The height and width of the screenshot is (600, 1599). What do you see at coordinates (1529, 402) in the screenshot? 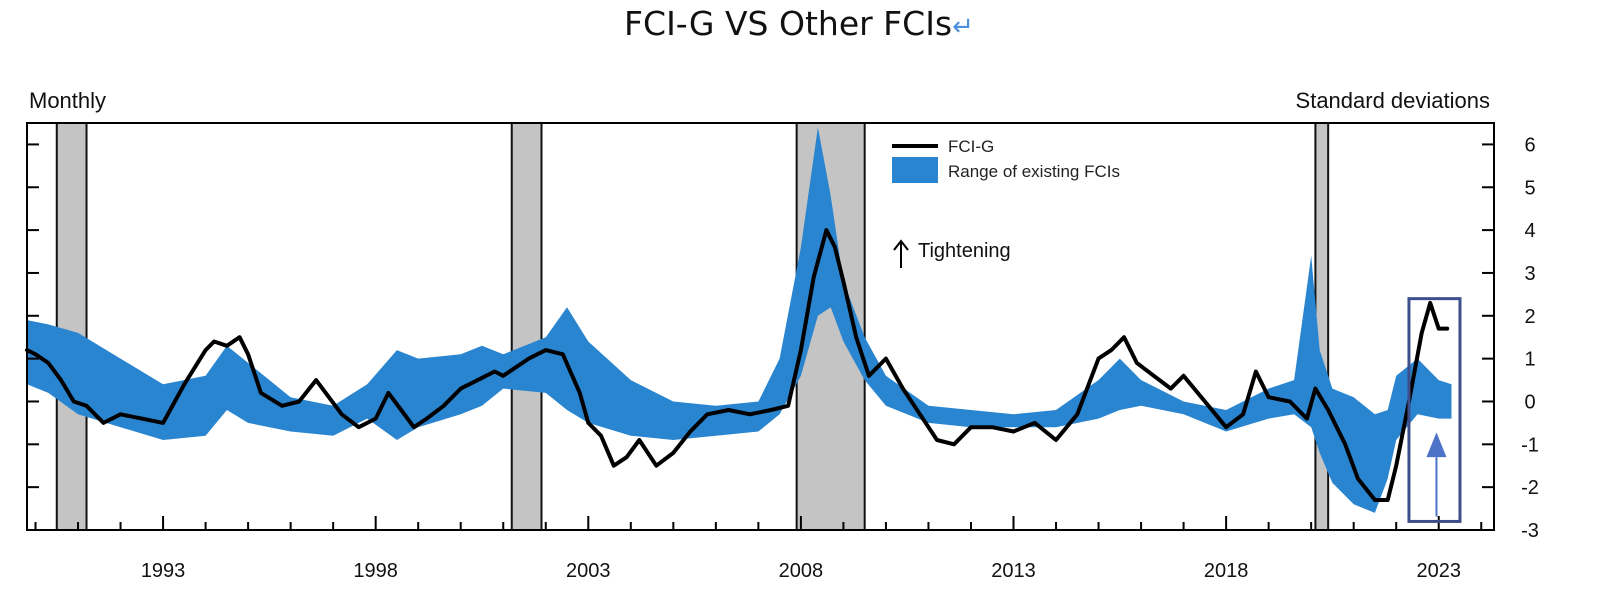
I see `y-tick-label: 0` at bounding box center [1529, 402].